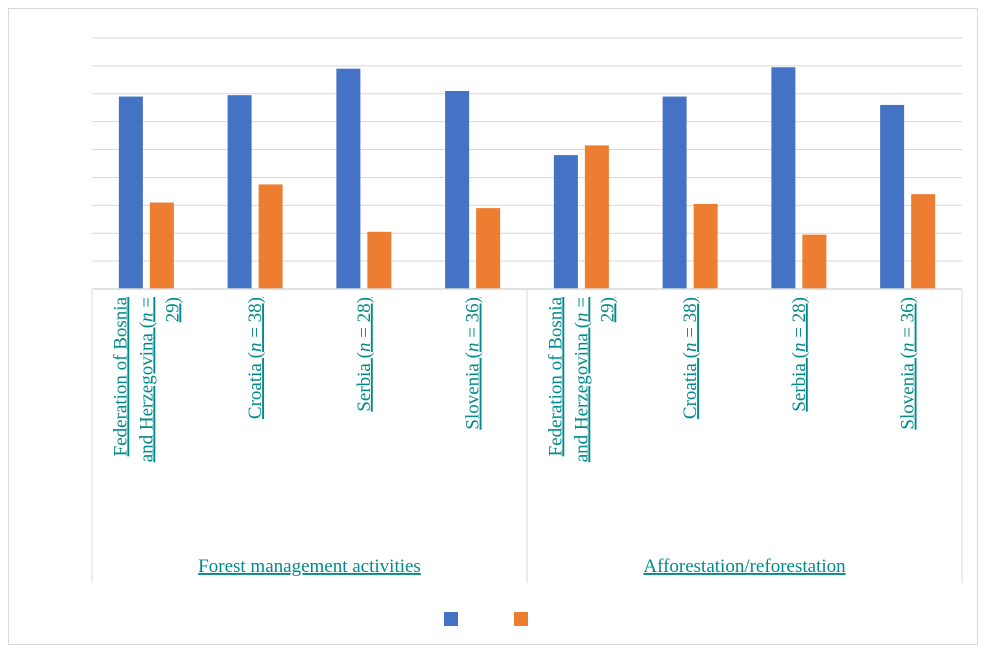 The width and height of the screenshot is (987, 653). I want to click on group-label: Afforestation/reforestation, so click(744, 566).